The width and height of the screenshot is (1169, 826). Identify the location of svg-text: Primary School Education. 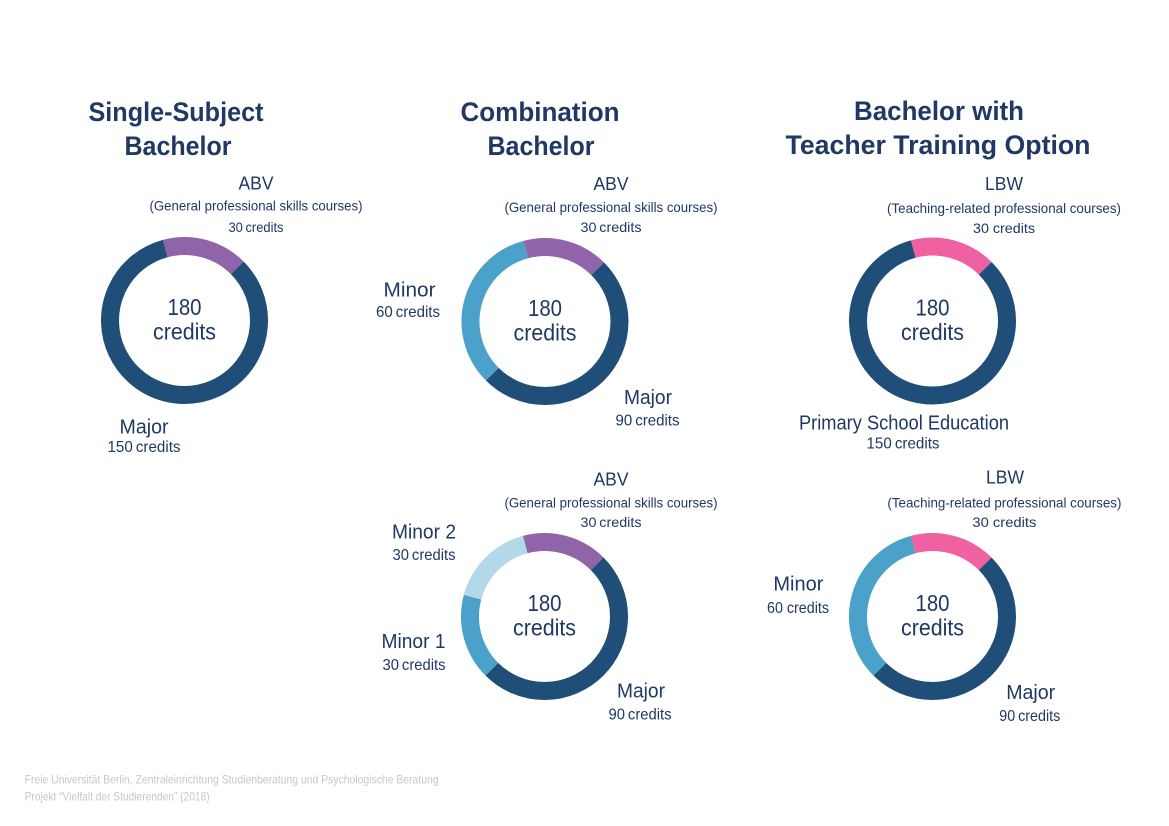
(904, 424).